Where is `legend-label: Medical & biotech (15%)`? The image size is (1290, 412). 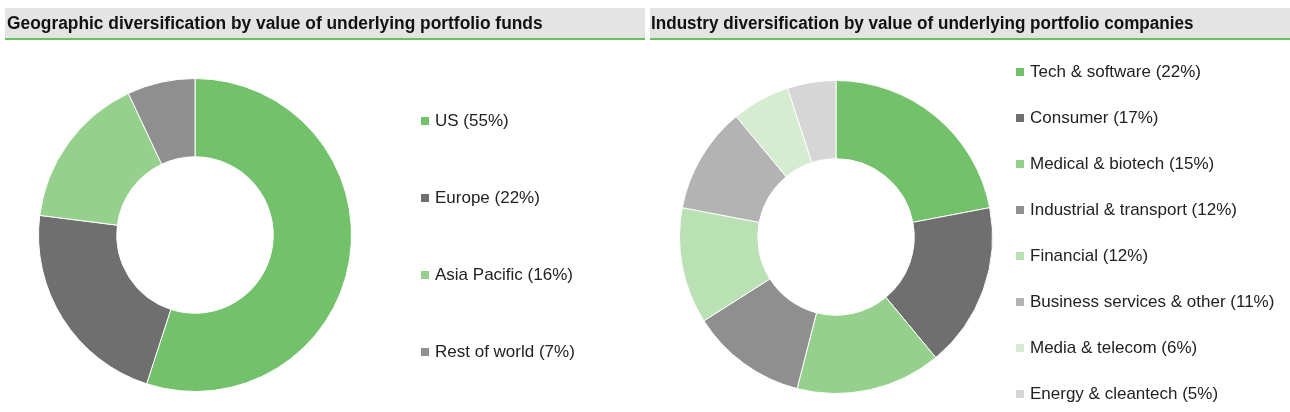 legend-label: Medical & biotech (15%) is located at coordinates (1122, 164).